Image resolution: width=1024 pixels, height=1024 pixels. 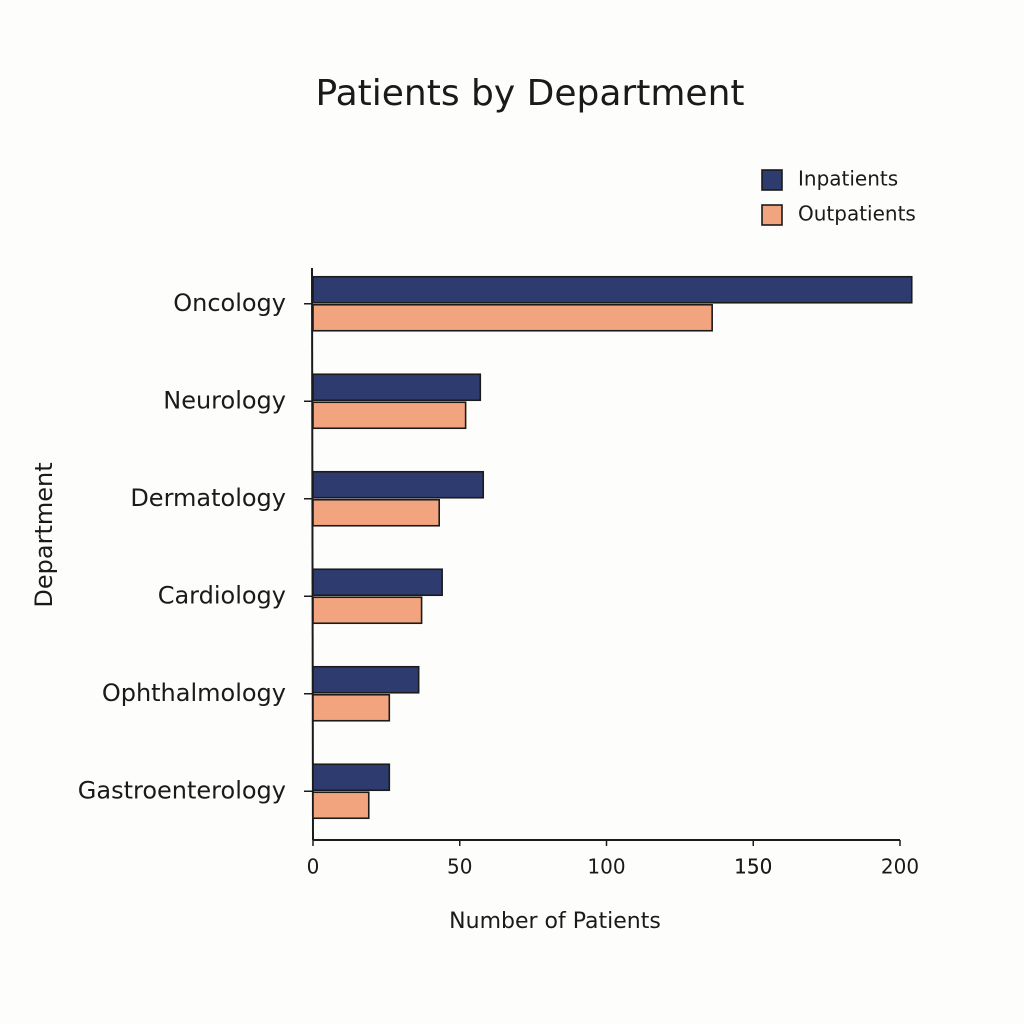 What do you see at coordinates (606, 867) in the screenshot?
I see `x-tick-label: 100` at bounding box center [606, 867].